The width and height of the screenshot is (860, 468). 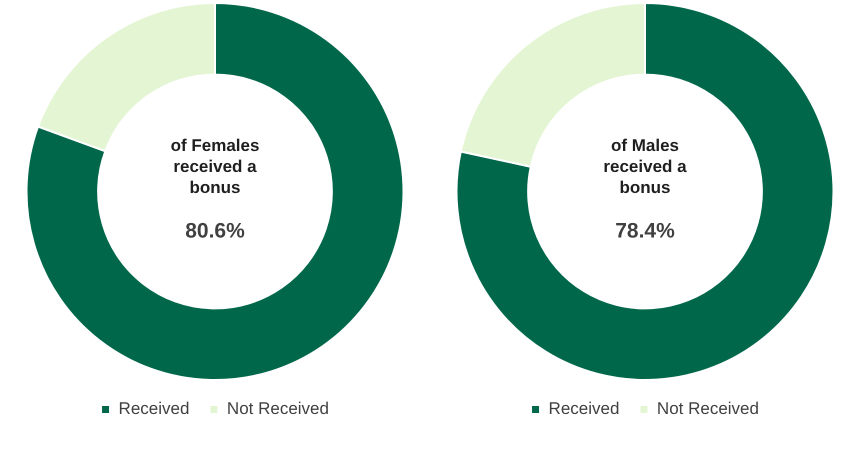 I want to click on data-label: 80.6%, so click(x=215, y=230).